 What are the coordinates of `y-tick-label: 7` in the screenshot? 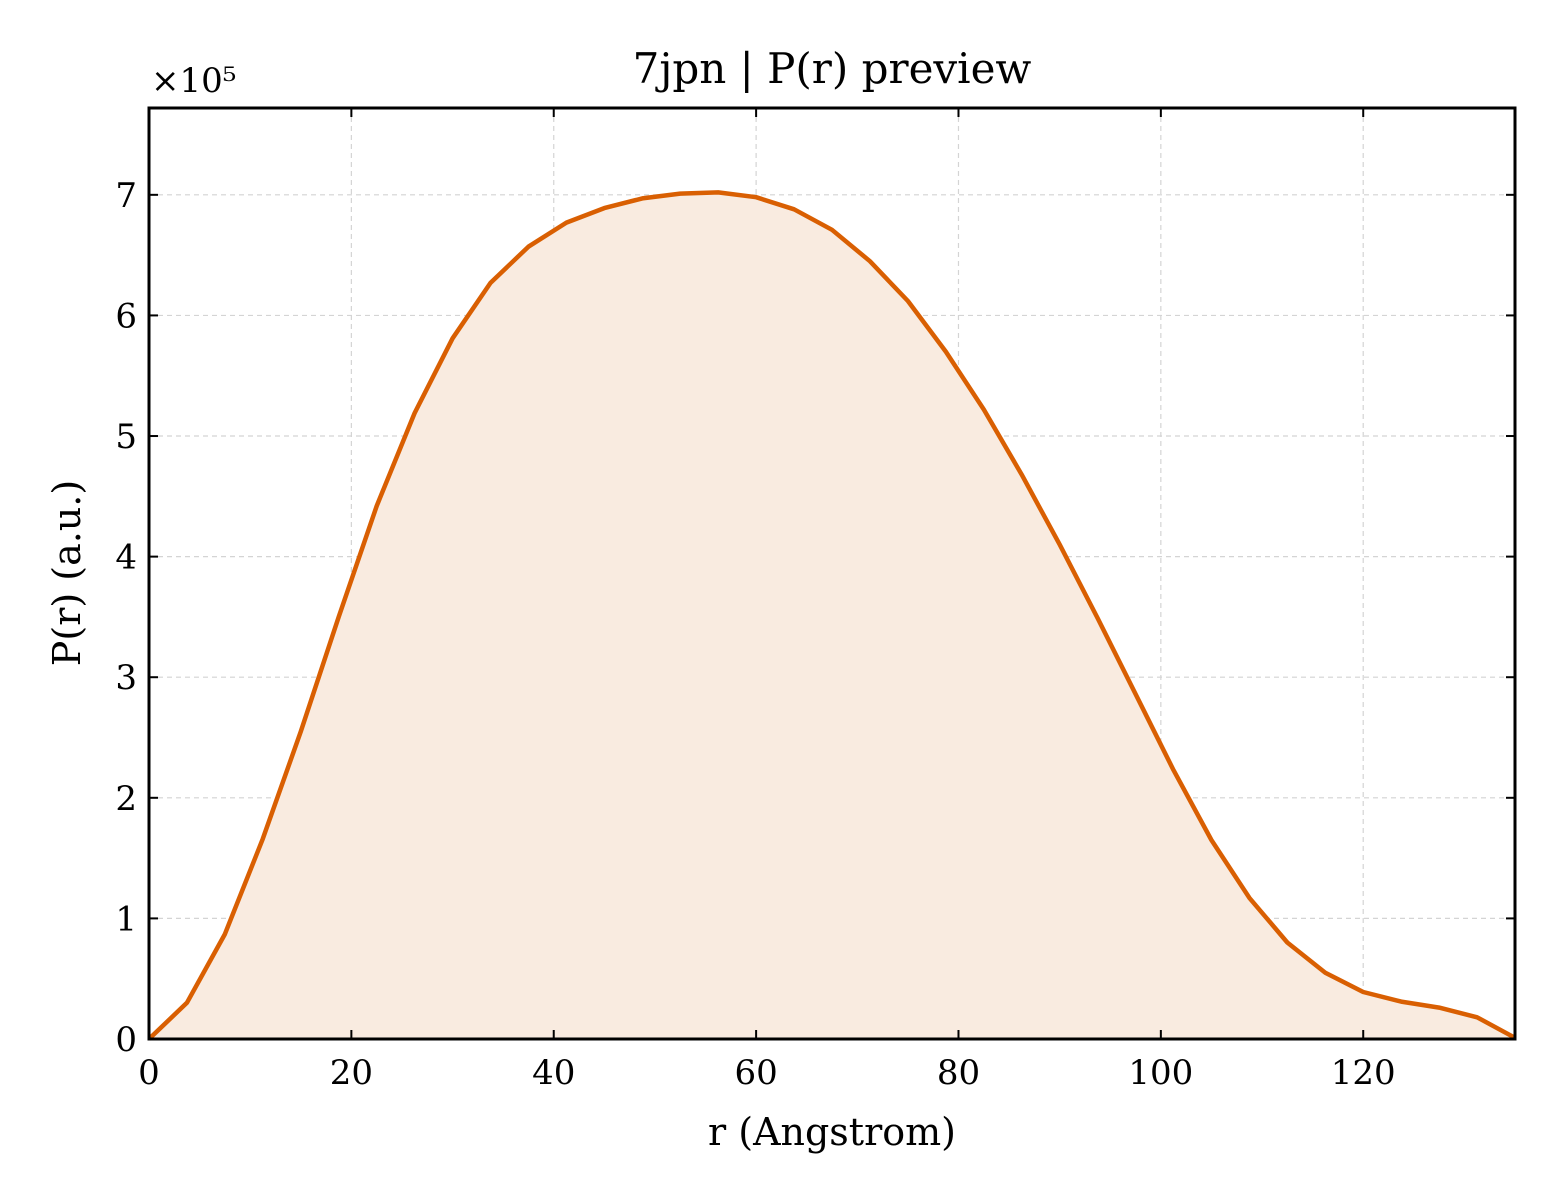 It's located at (126, 196).